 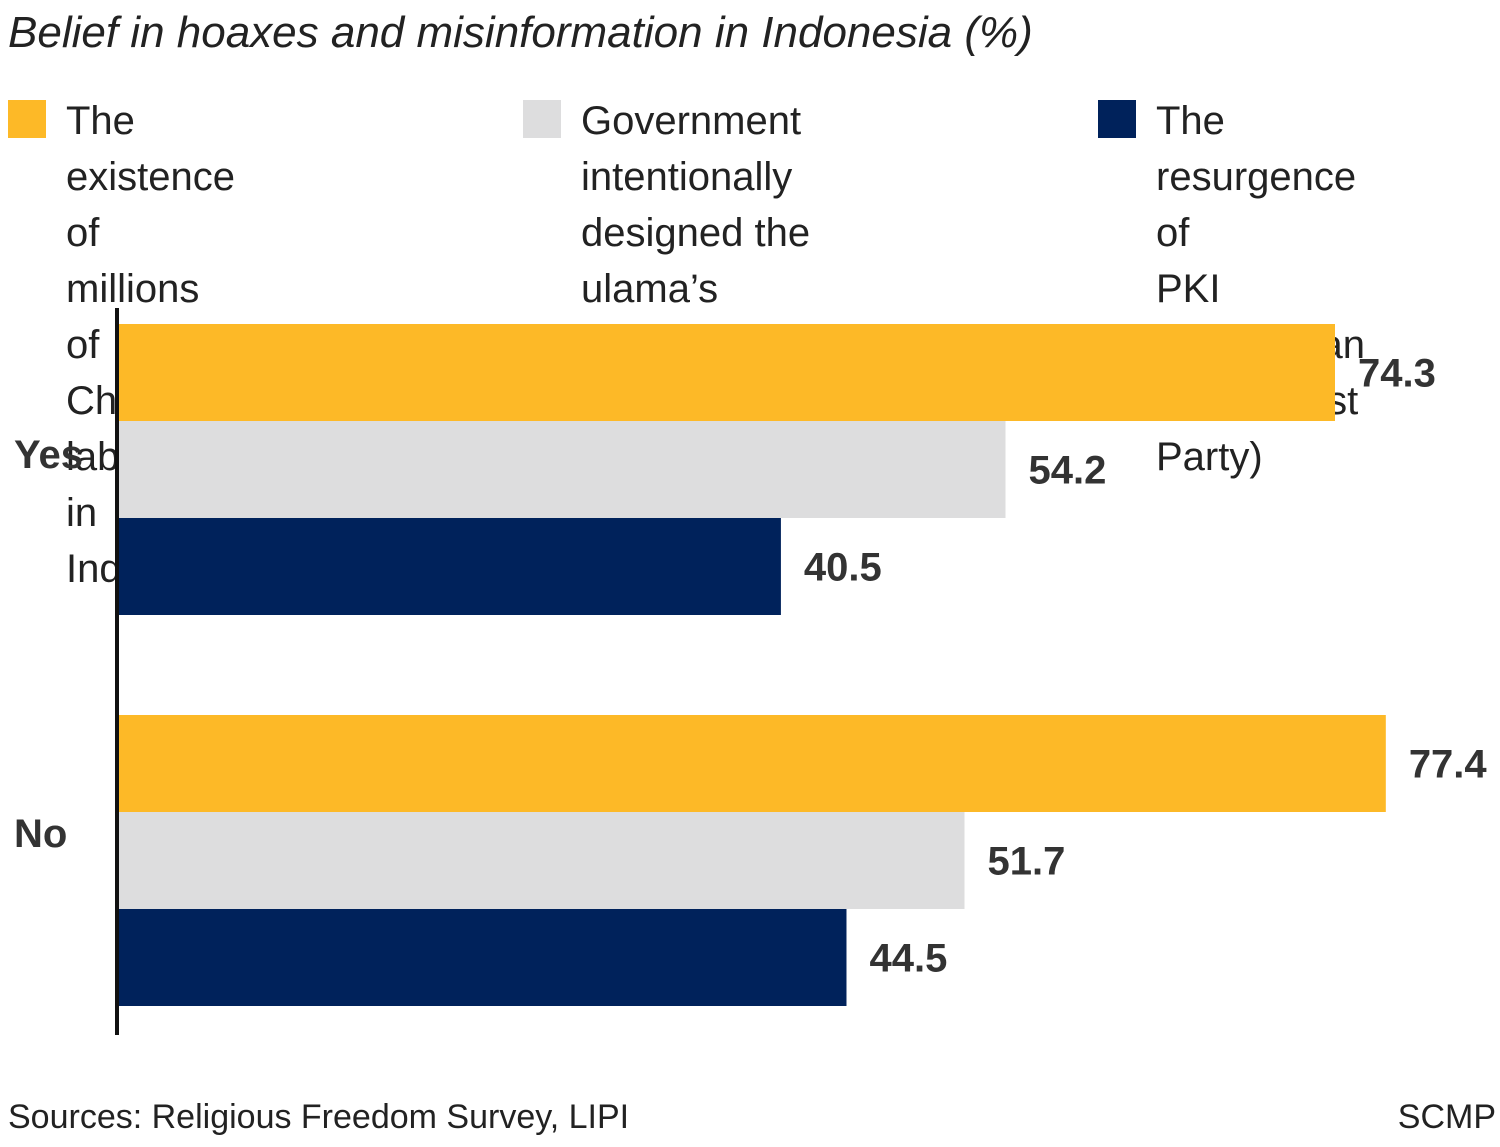 I want to click on data-label: 44.5, so click(x=908, y=959).